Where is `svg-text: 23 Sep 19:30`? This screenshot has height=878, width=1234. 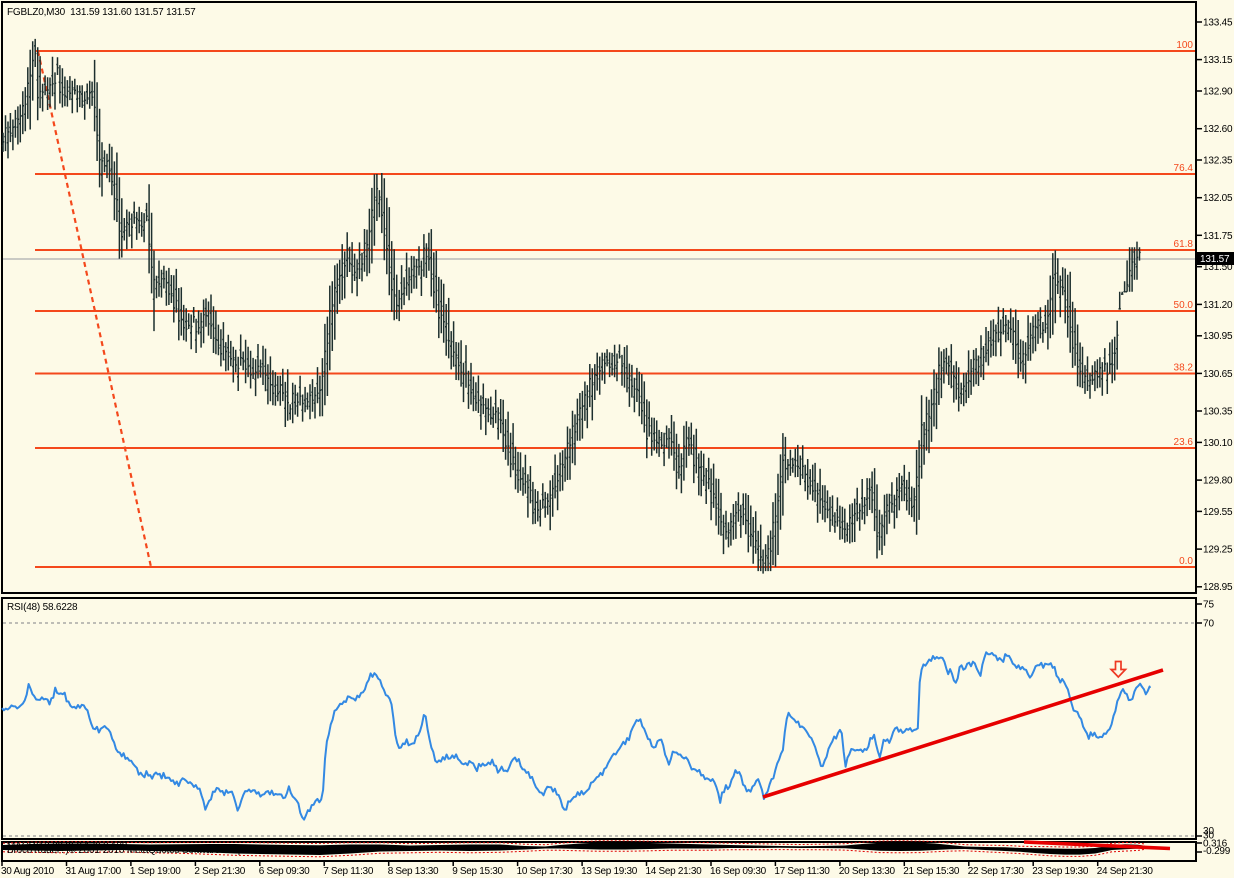
svg-text: 23 Sep 19:30 is located at coordinates (1060, 871).